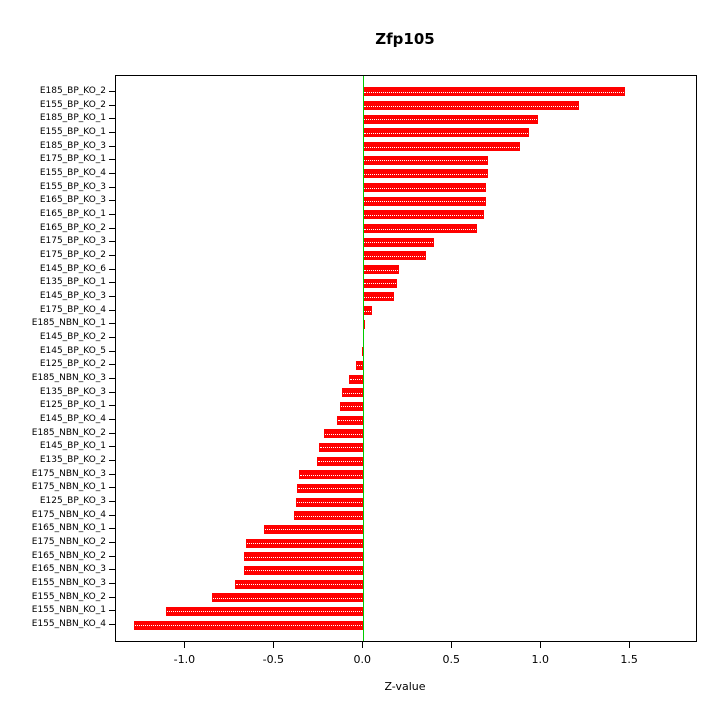 Image resolution: width=720 pixels, height=720 pixels. What do you see at coordinates (68, 323) in the screenshot?
I see `y-tick-label: E185_NBN_KO_1` at bounding box center [68, 323].